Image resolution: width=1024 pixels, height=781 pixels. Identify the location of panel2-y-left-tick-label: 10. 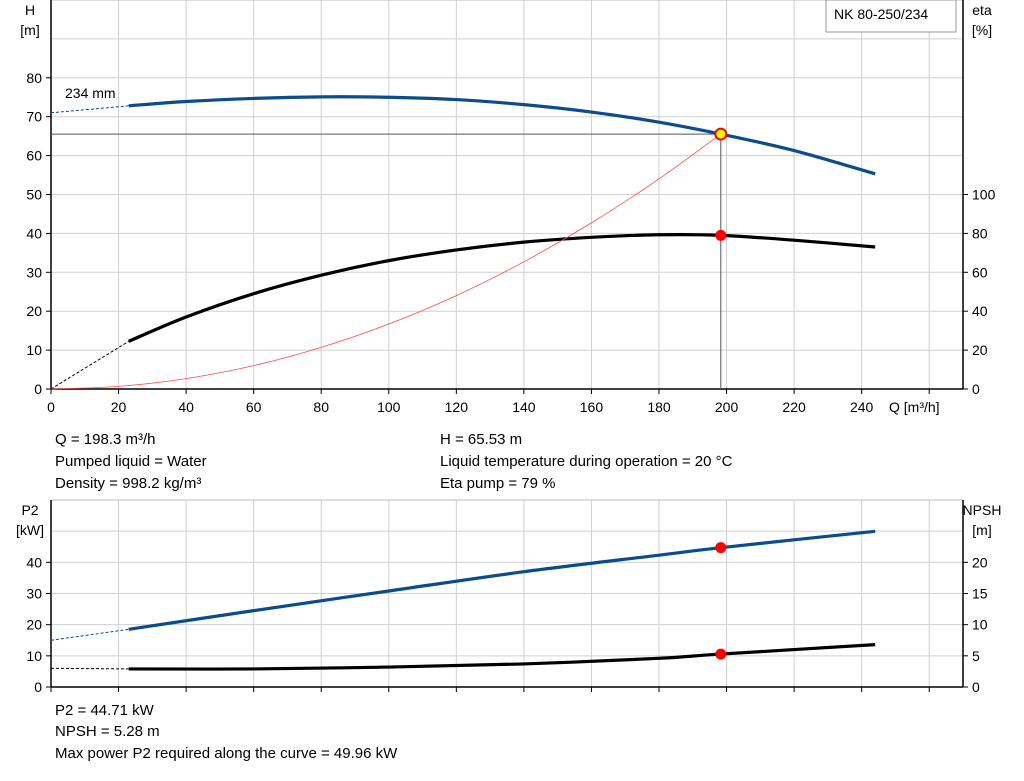
(34, 656).